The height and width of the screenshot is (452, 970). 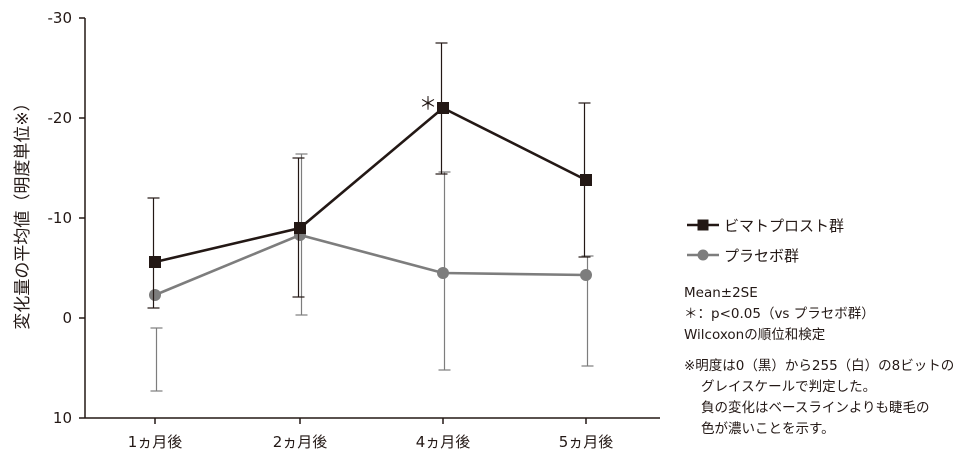 I want to click on note-brightness-1: ※明度は0（黒）から255（白）の8ビットの, so click(x=819, y=366).